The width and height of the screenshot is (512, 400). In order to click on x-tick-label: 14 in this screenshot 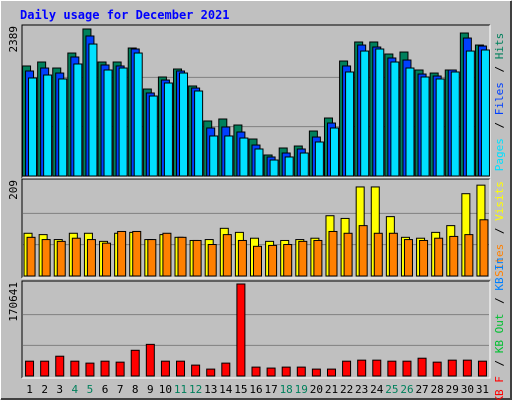, I will do `click(226, 389)`.